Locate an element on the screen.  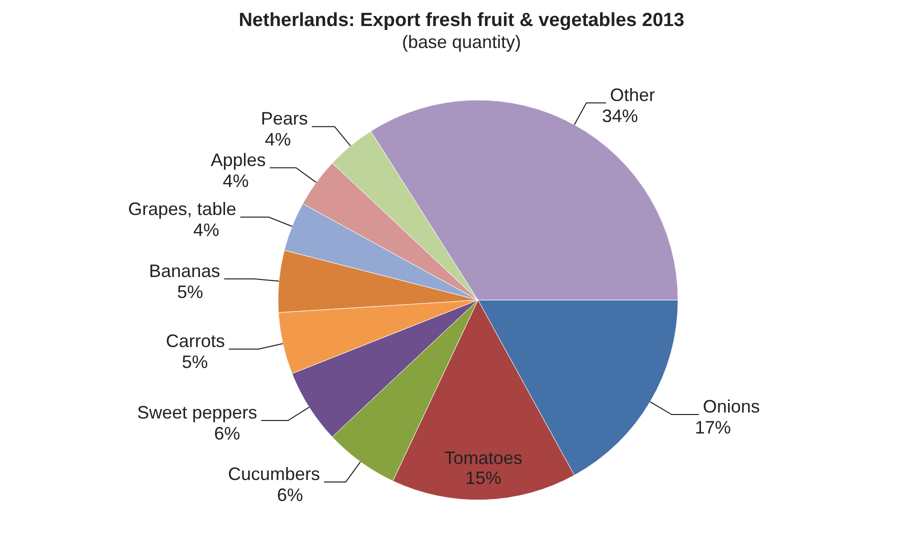
slice-label: Pears is located at coordinates (284, 118).